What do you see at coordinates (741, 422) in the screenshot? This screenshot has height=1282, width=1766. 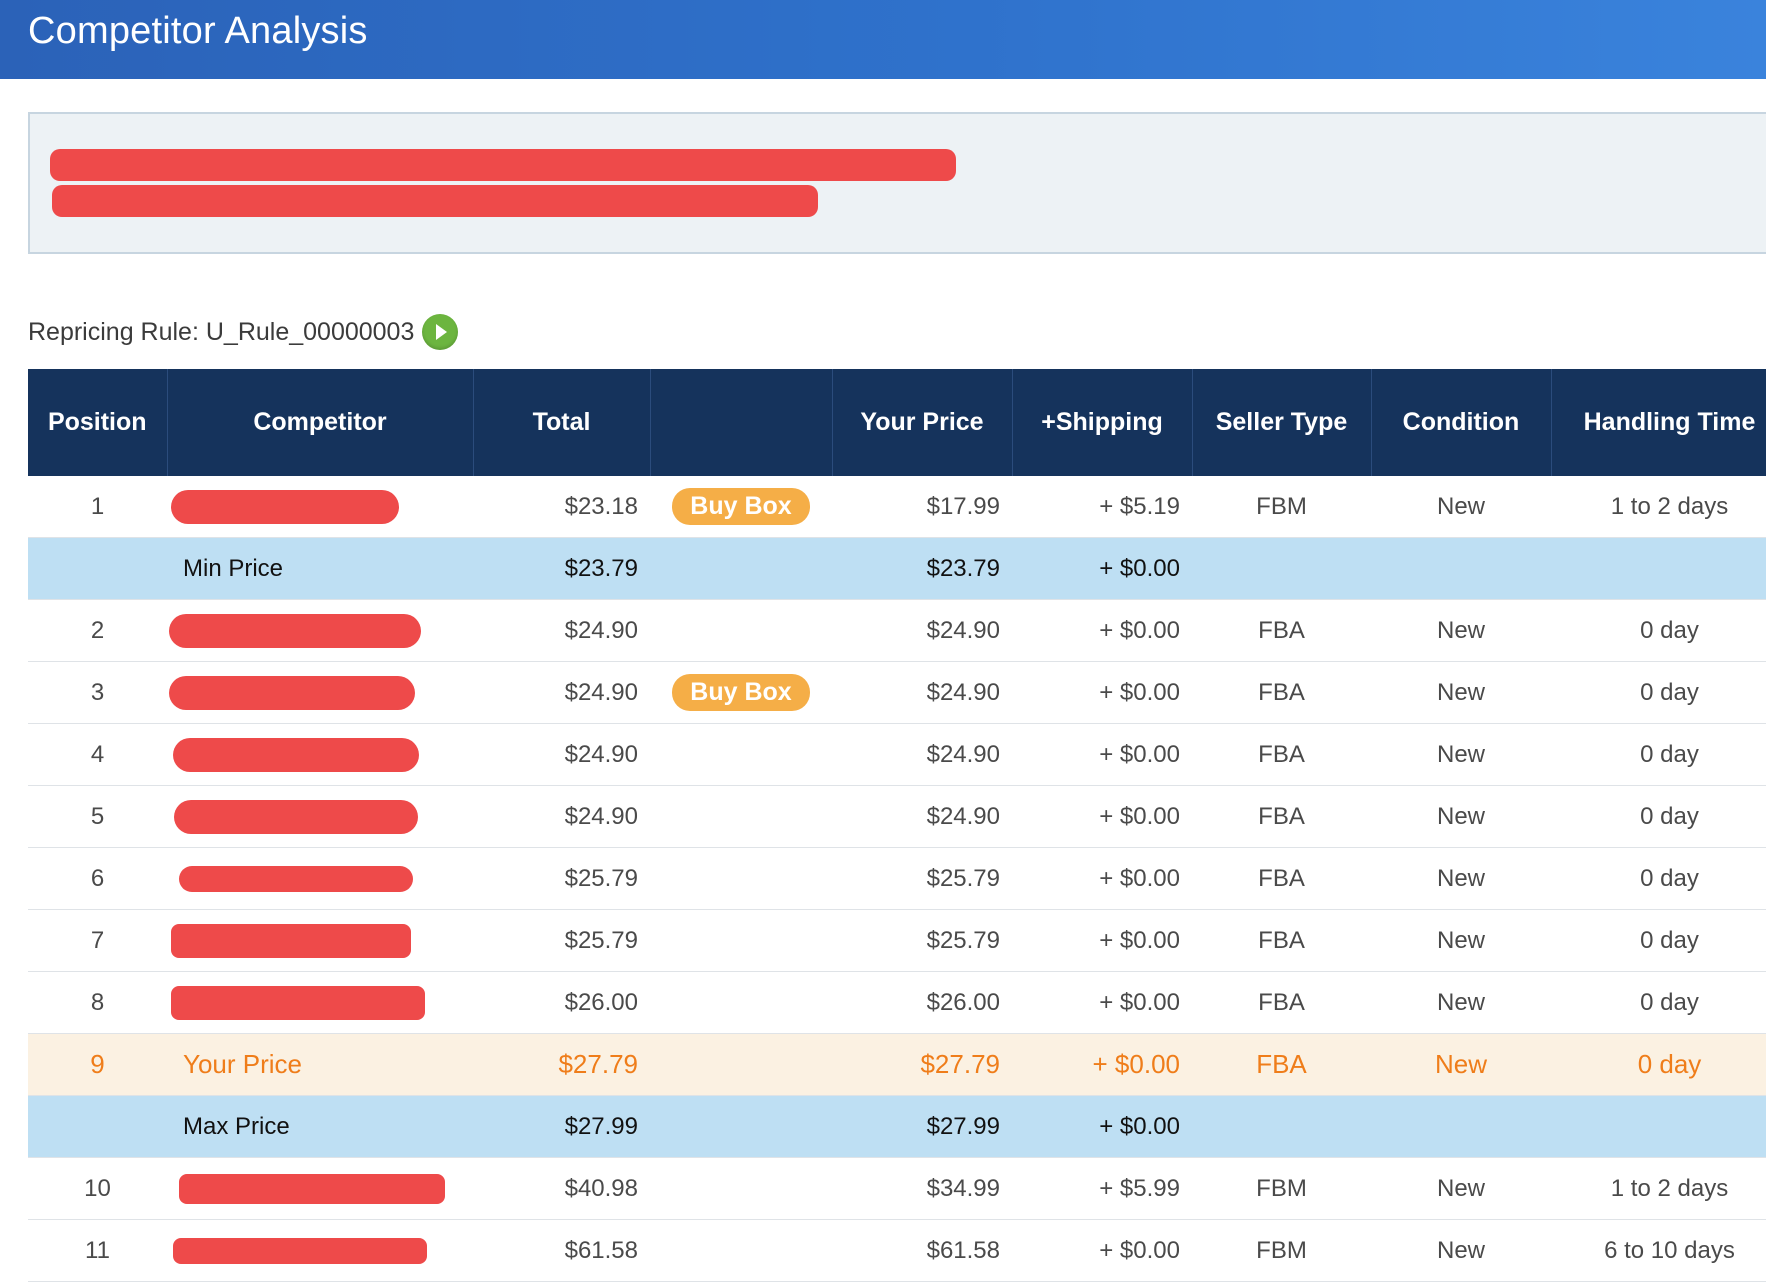 I see `column-header-badge` at bounding box center [741, 422].